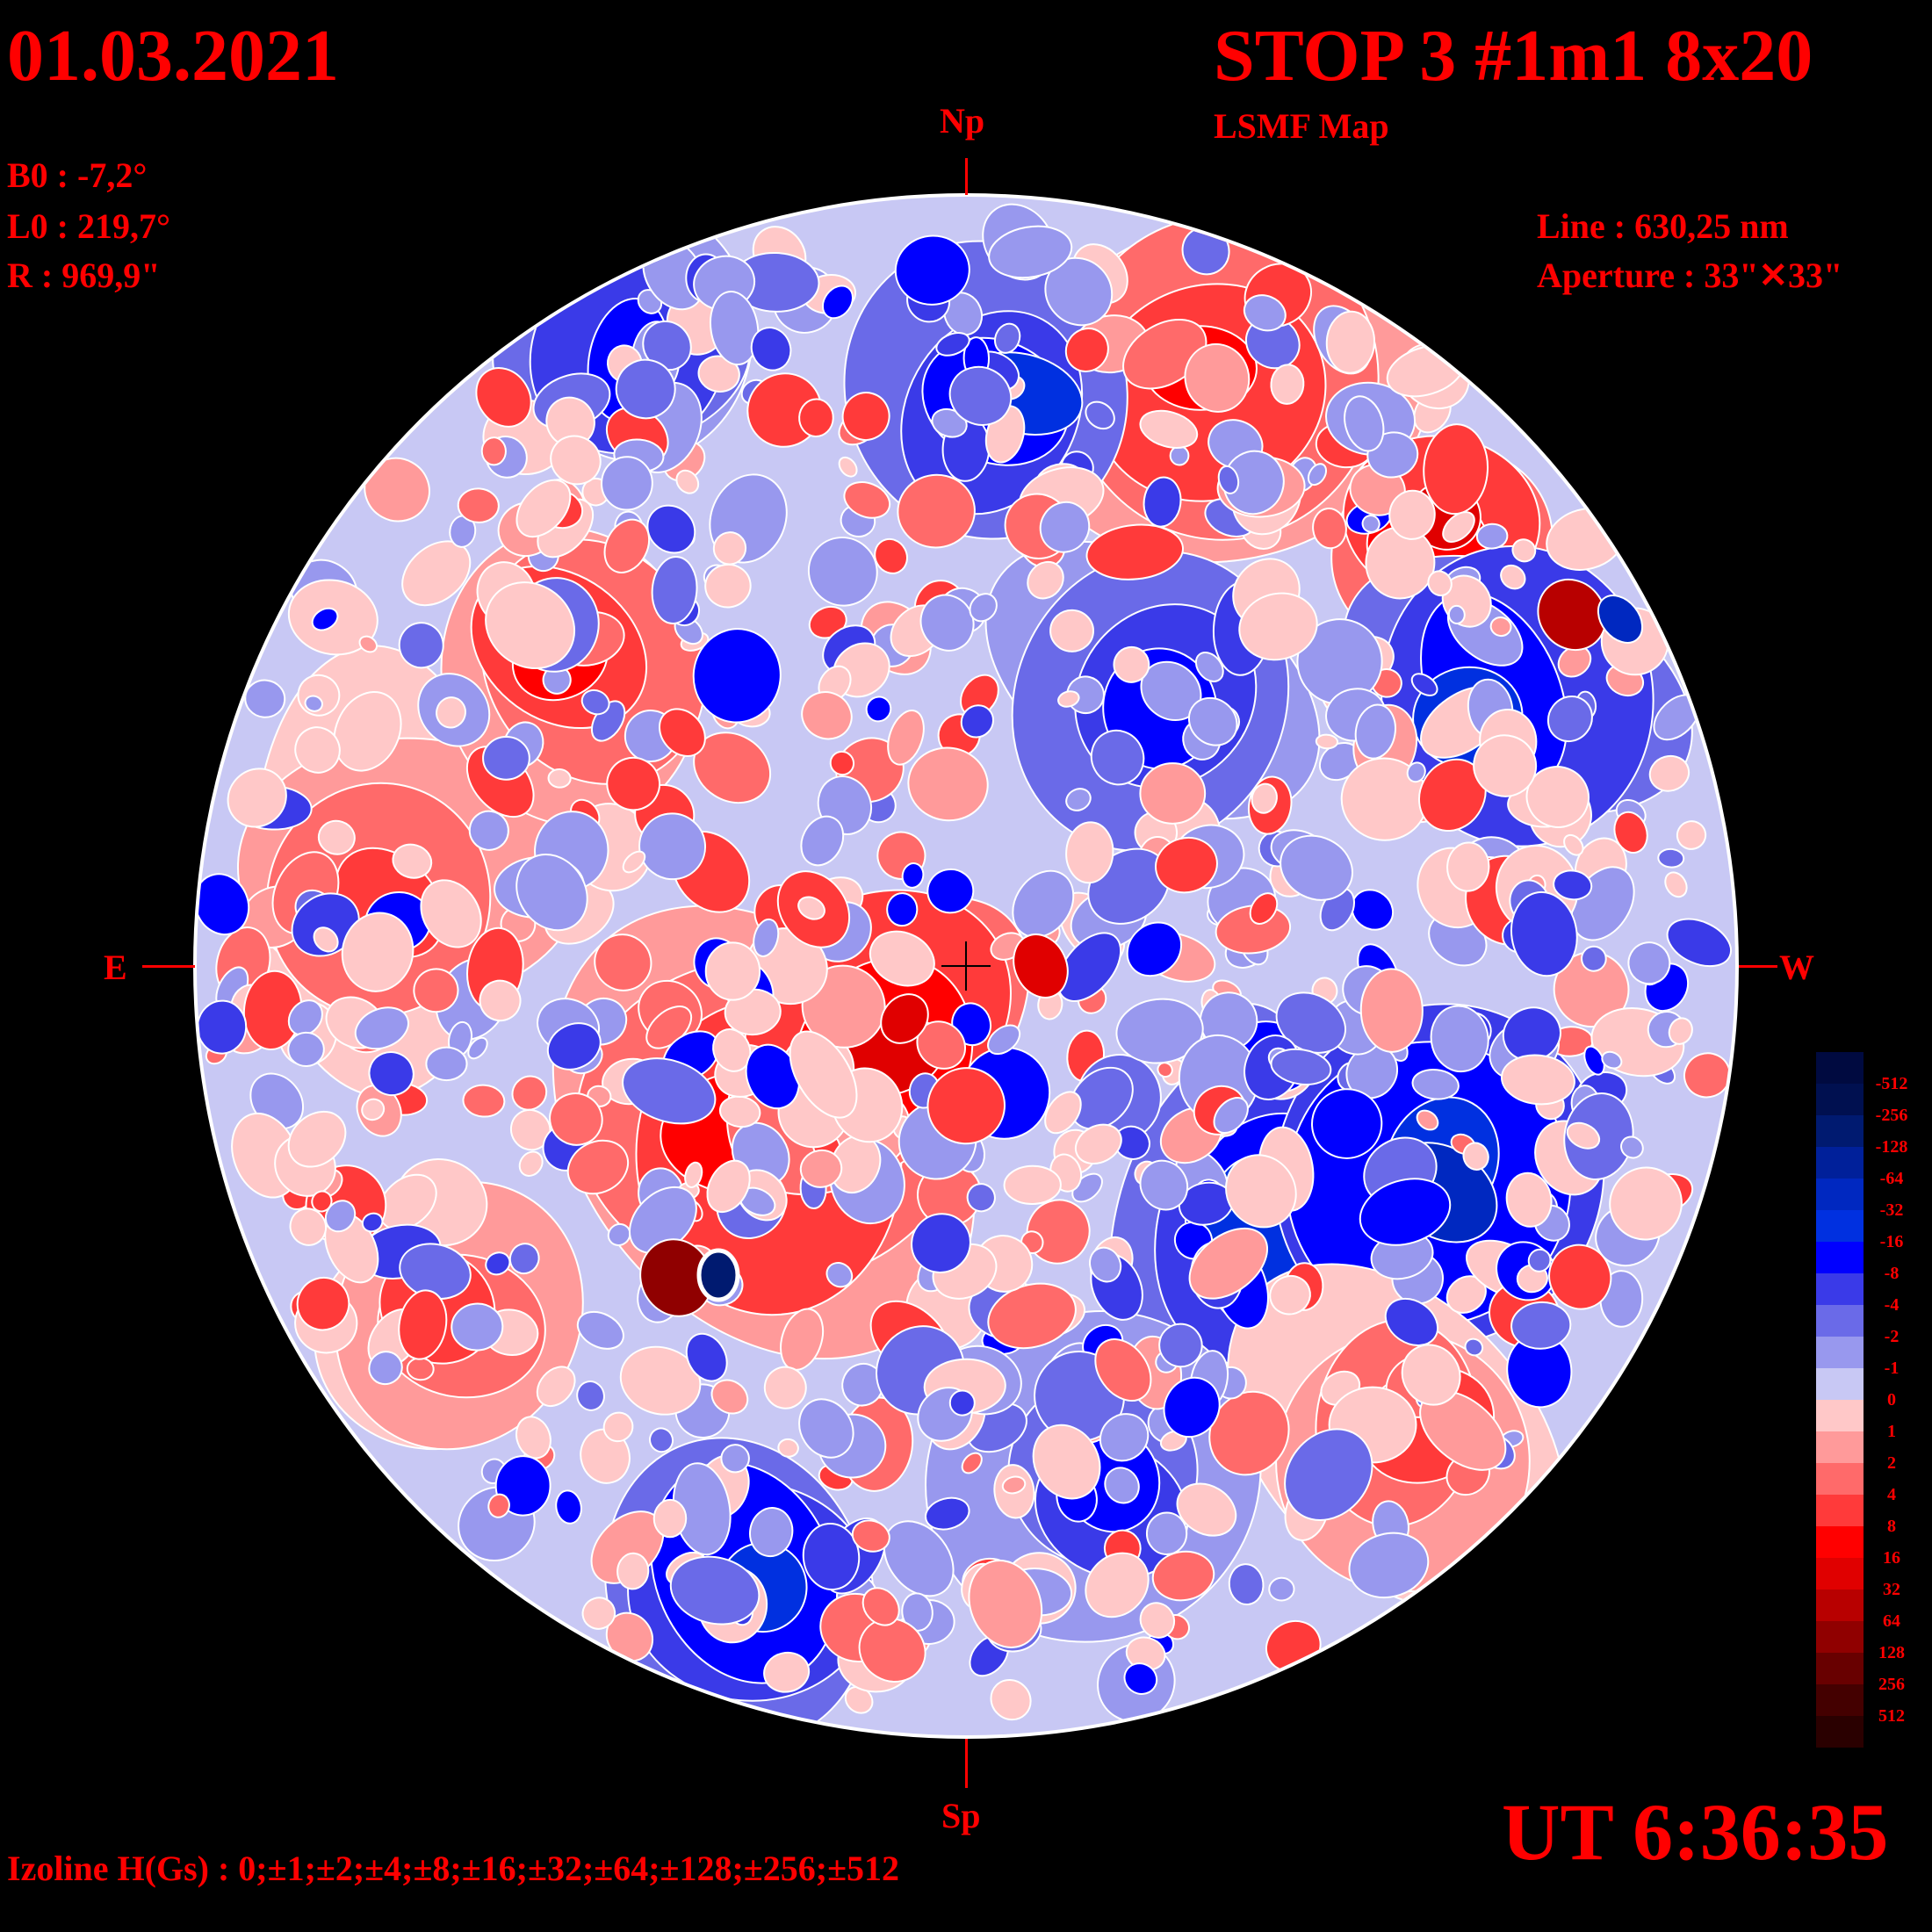 The height and width of the screenshot is (1932, 1932). Describe the element at coordinates (1891, 1495) in the screenshot. I see `color-scale-label: 4` at that location.